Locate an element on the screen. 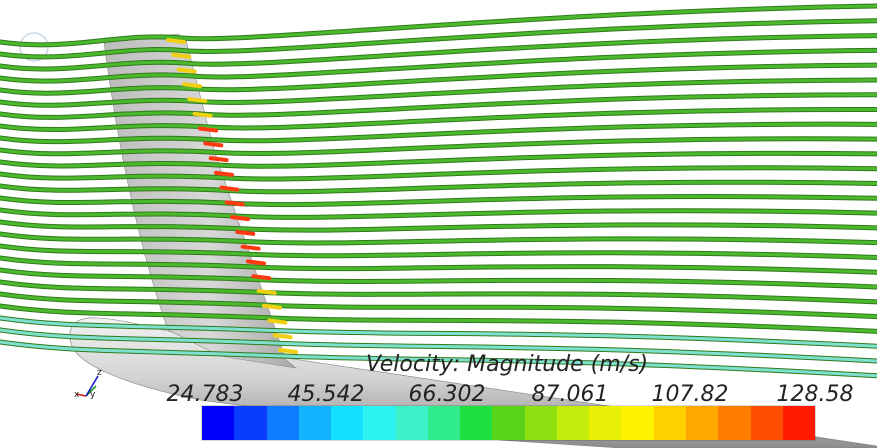  colorbar-title: Velocity: Magnitude (m/s) is located at coordinates (507, 364).